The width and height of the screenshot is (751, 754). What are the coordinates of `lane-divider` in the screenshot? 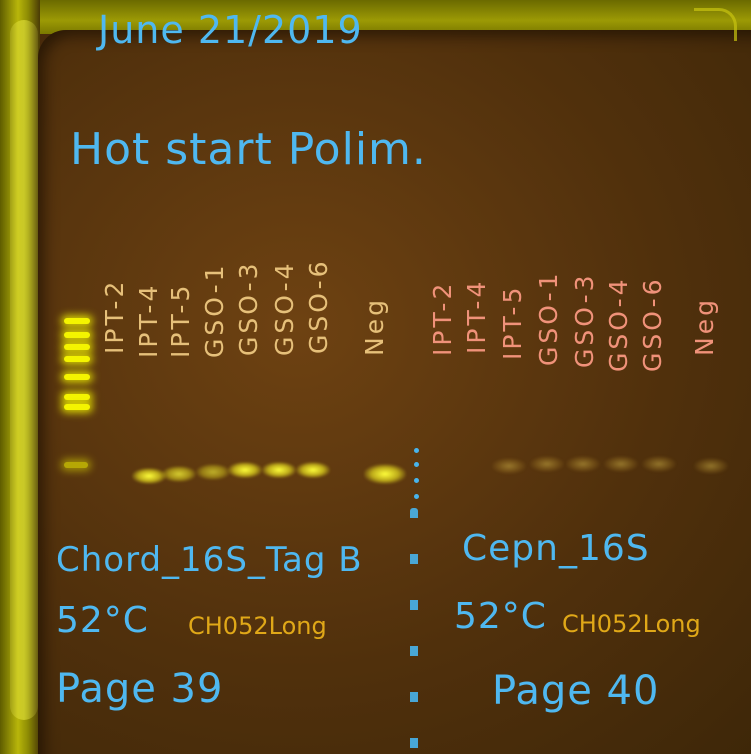 It's located at (414, 631).